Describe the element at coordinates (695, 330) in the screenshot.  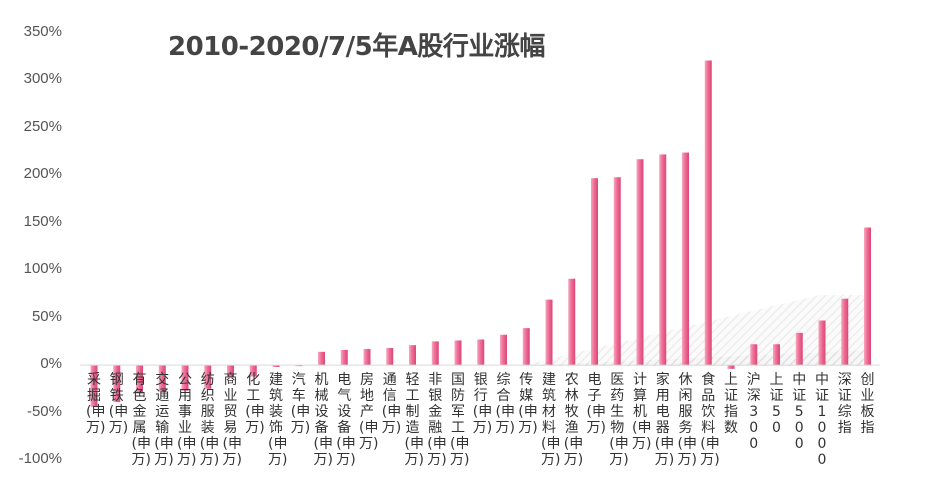
I see `wall-shadow` at that location.